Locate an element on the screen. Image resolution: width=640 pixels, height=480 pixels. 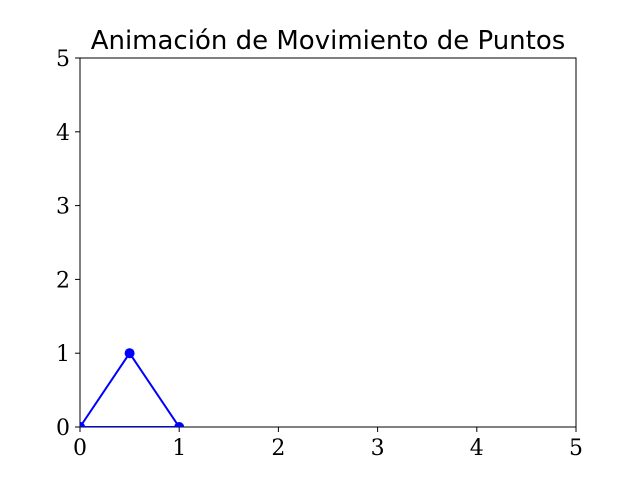
x-tick-label: 0 is located at coordinates (80, 448).